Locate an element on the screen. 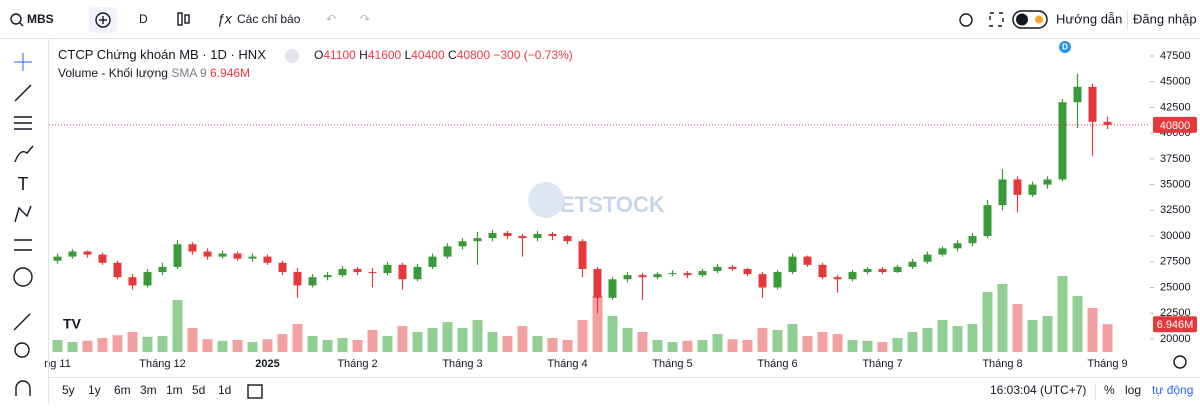 The image size is (1200, 409). compare-icon is located at coordinates (103, 20).